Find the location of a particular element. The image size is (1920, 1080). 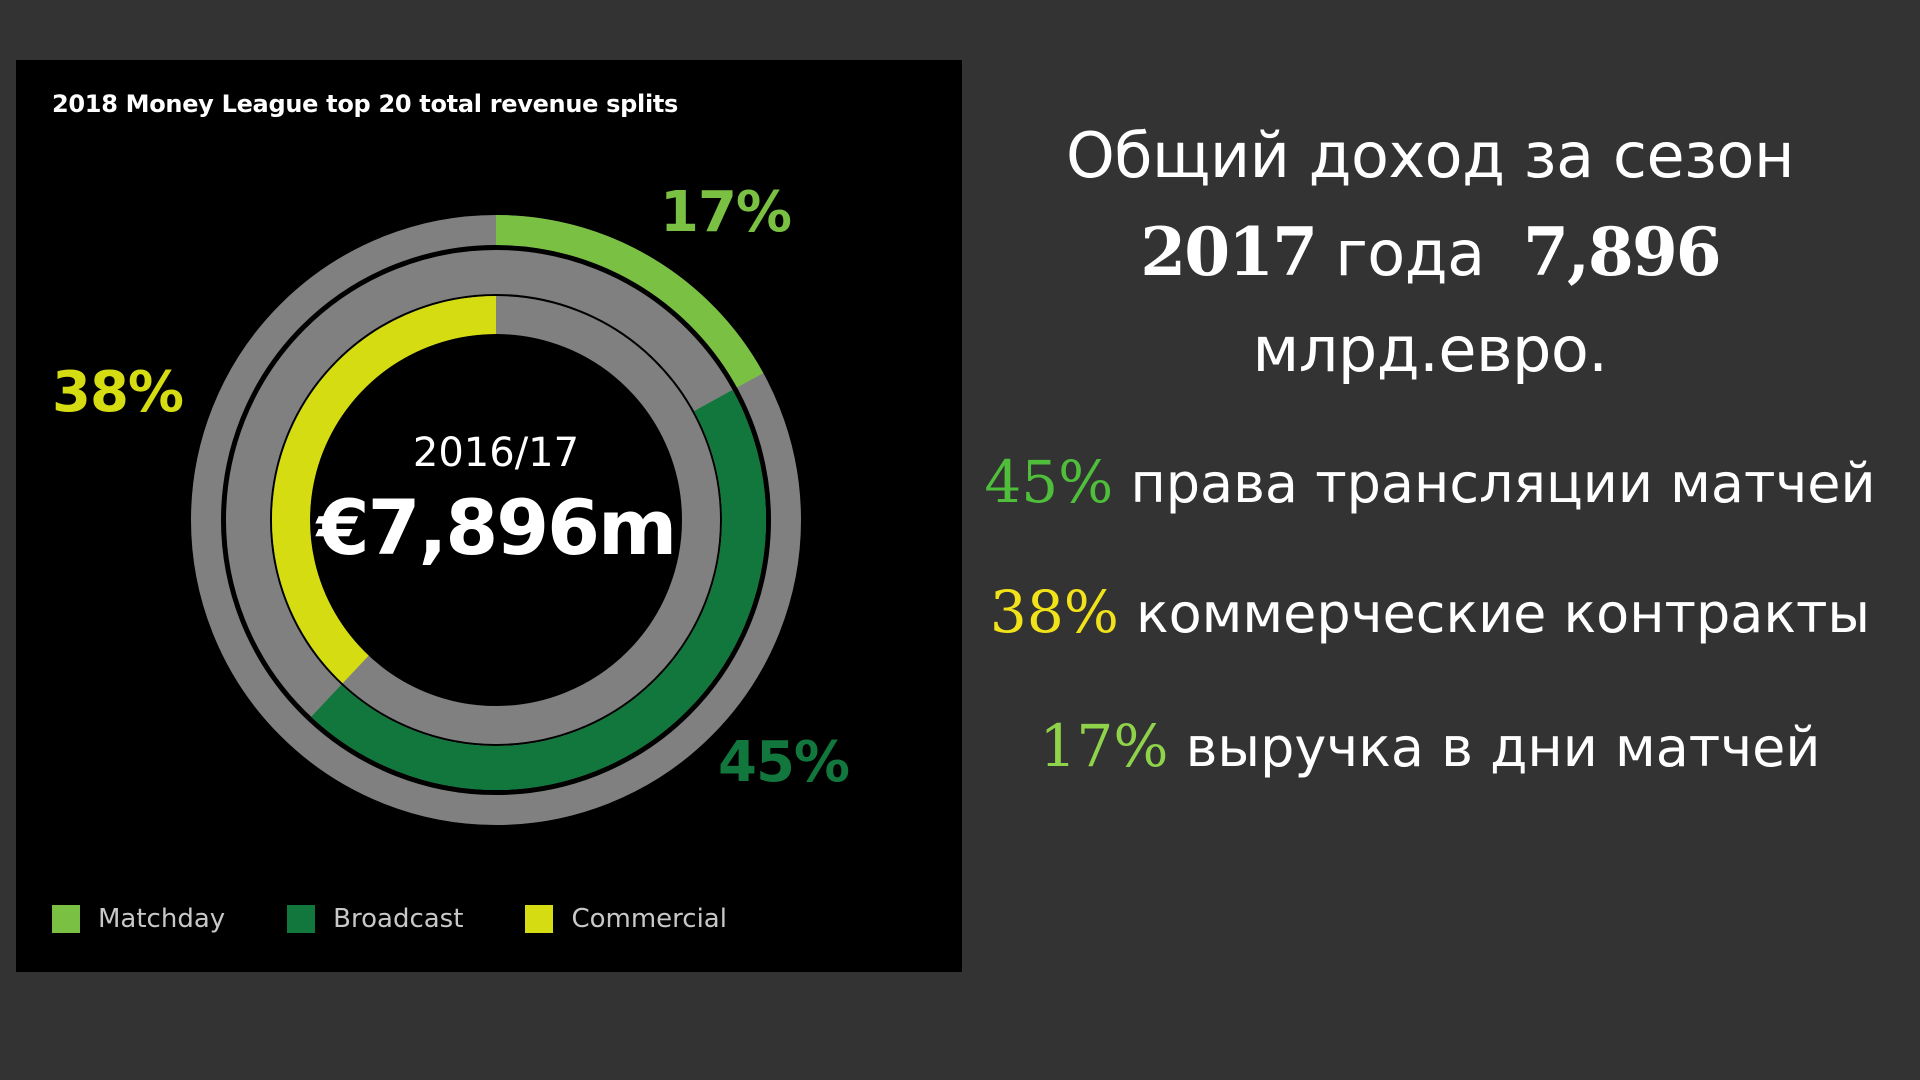

ring-segment-broadcast is located at coordinates (538, 589).